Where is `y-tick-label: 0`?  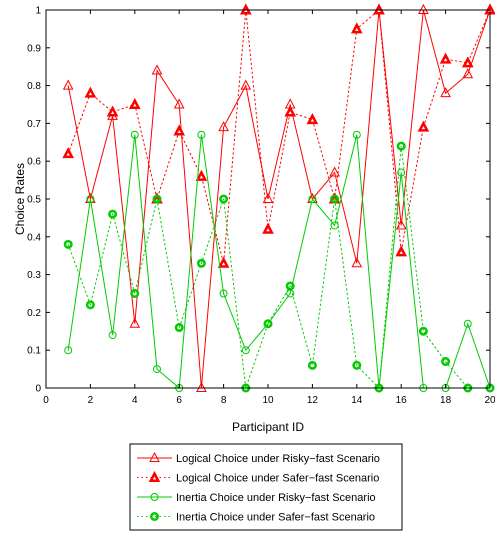
y-tick-label: 0 is located at coordinates (38, 389).